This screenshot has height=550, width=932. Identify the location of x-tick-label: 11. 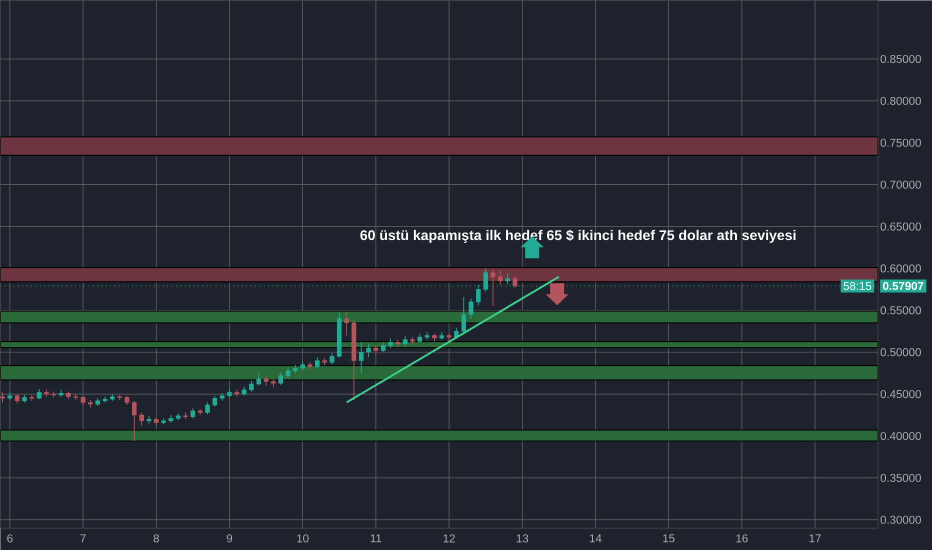
(376, 538).